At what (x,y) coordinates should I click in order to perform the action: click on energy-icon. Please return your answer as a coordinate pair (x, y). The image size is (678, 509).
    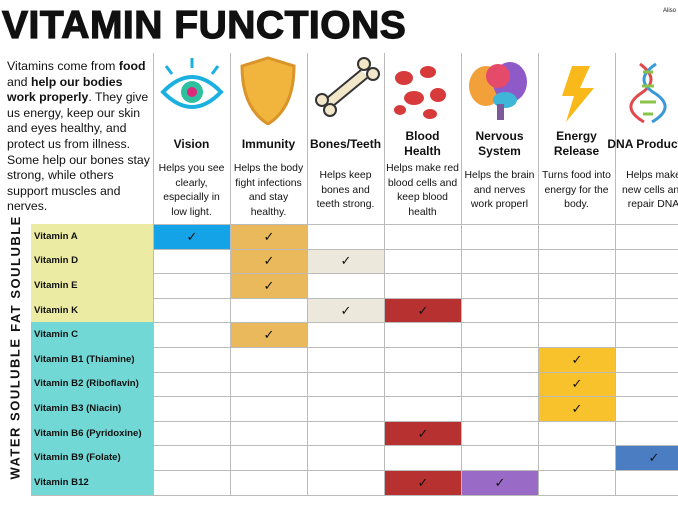
    Looking at the image, I should click on (578, 94).